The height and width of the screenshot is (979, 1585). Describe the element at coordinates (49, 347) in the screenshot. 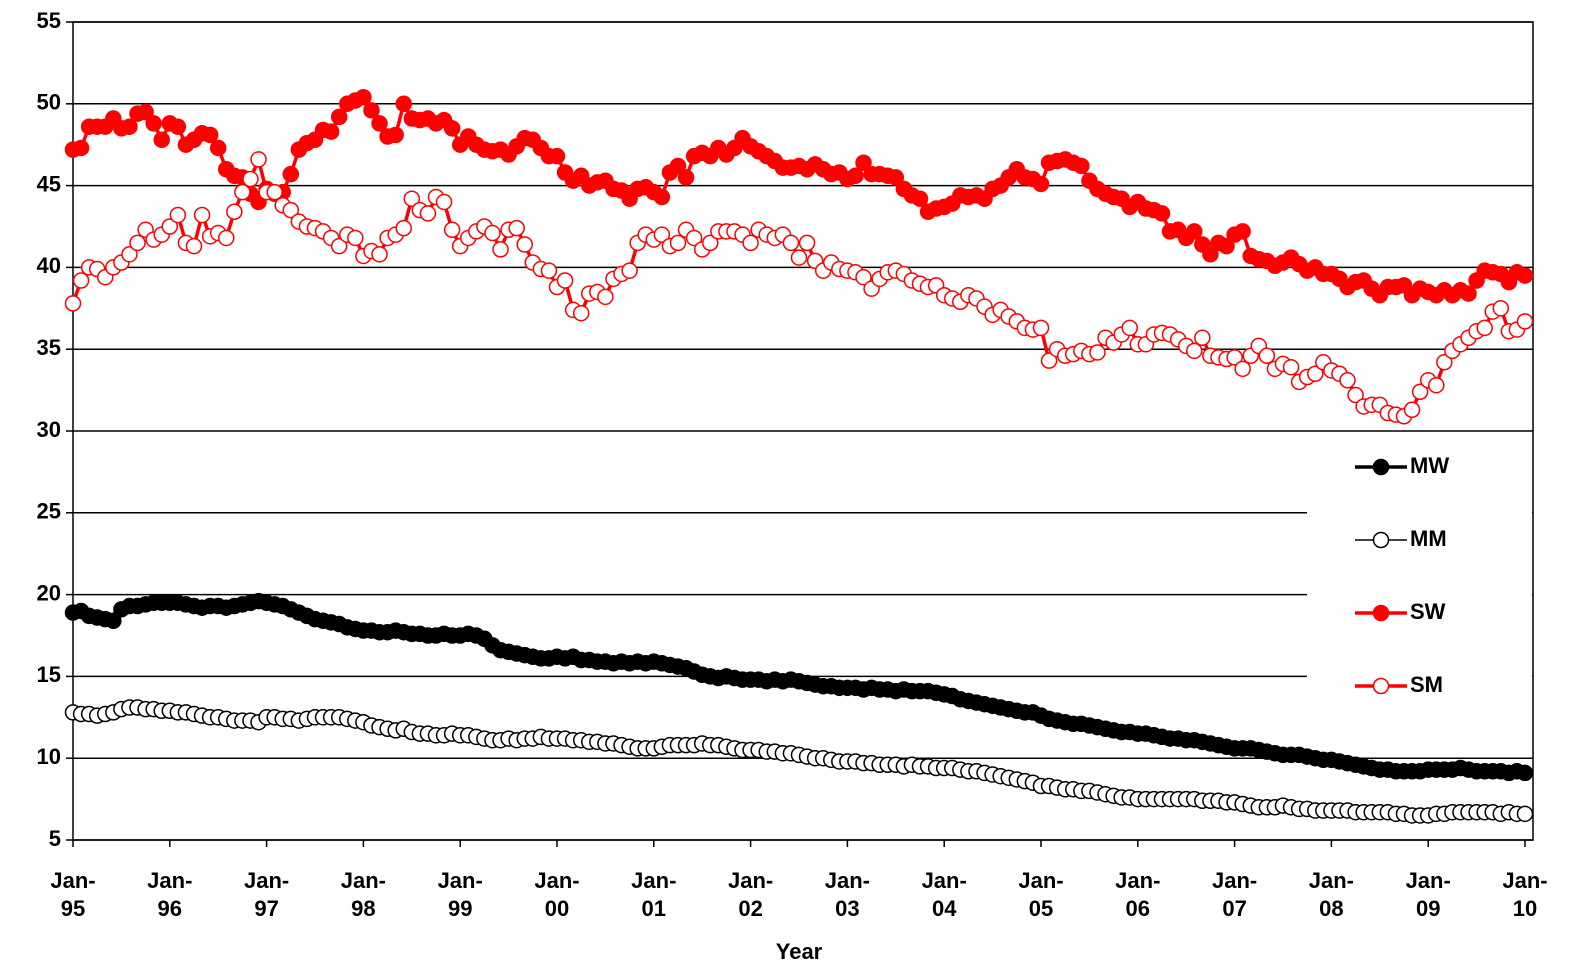

I see `y-tick-label: 35` at that location.